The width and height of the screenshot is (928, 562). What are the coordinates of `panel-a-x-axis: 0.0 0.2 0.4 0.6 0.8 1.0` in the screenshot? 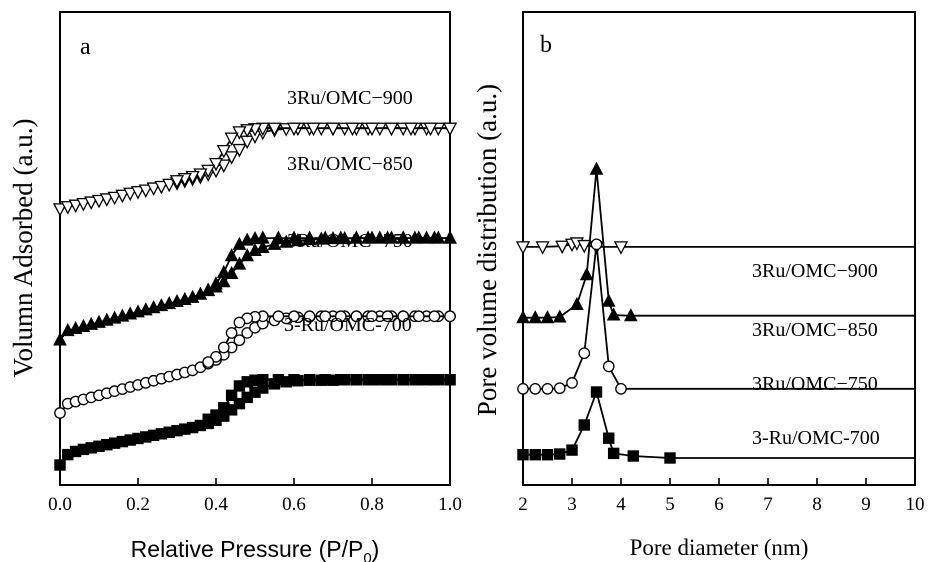 It's located at (255, 496).